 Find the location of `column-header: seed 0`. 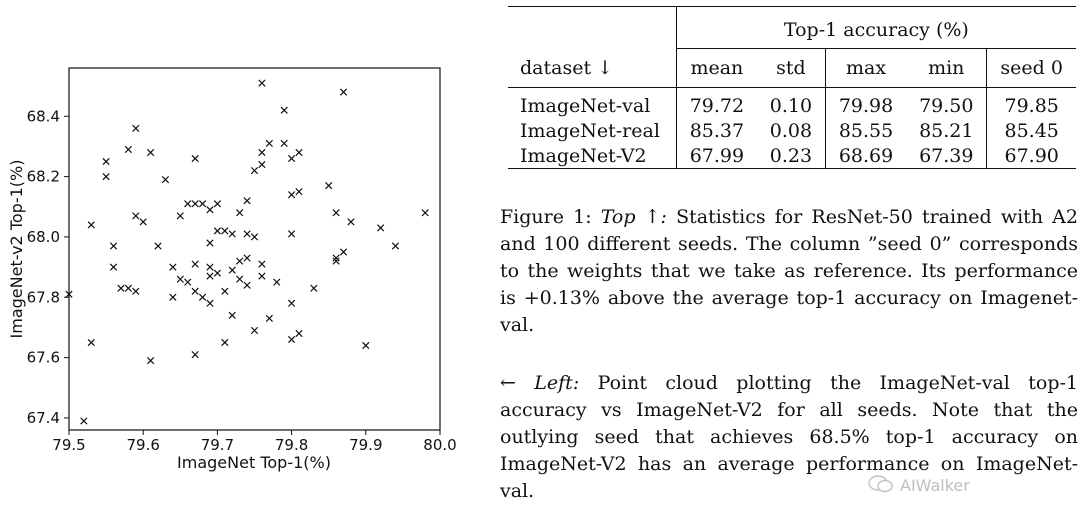

column-header: seed 0 is located at coordinates (1031, 68).